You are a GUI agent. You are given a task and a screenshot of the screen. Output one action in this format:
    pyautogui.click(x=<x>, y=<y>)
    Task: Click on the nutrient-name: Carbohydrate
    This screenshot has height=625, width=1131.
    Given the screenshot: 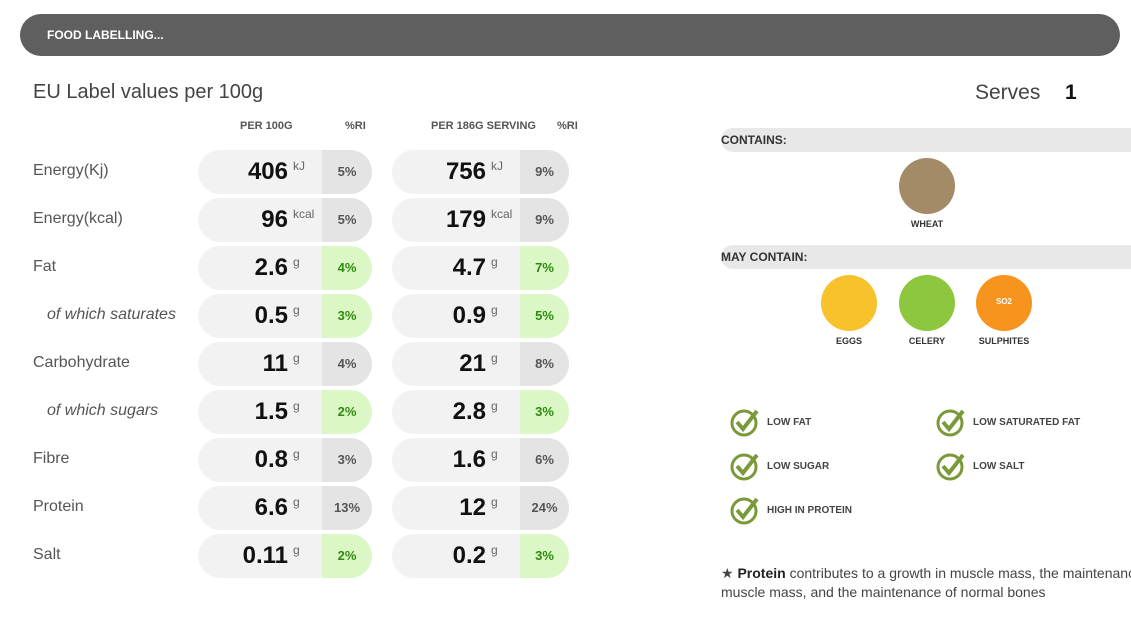 What is the action you would take?
    pyautogui.click(x=81, y=362)
    